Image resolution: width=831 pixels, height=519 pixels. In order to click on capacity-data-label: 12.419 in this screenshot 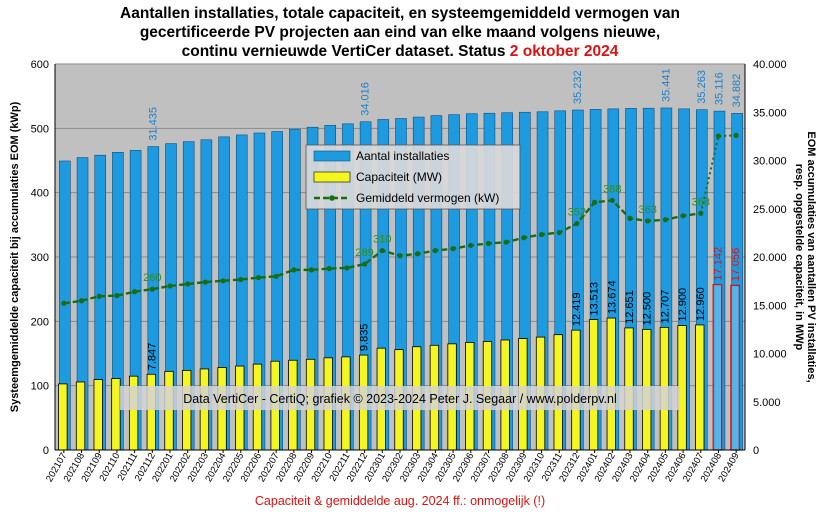, I will do `click(577, 310)`.